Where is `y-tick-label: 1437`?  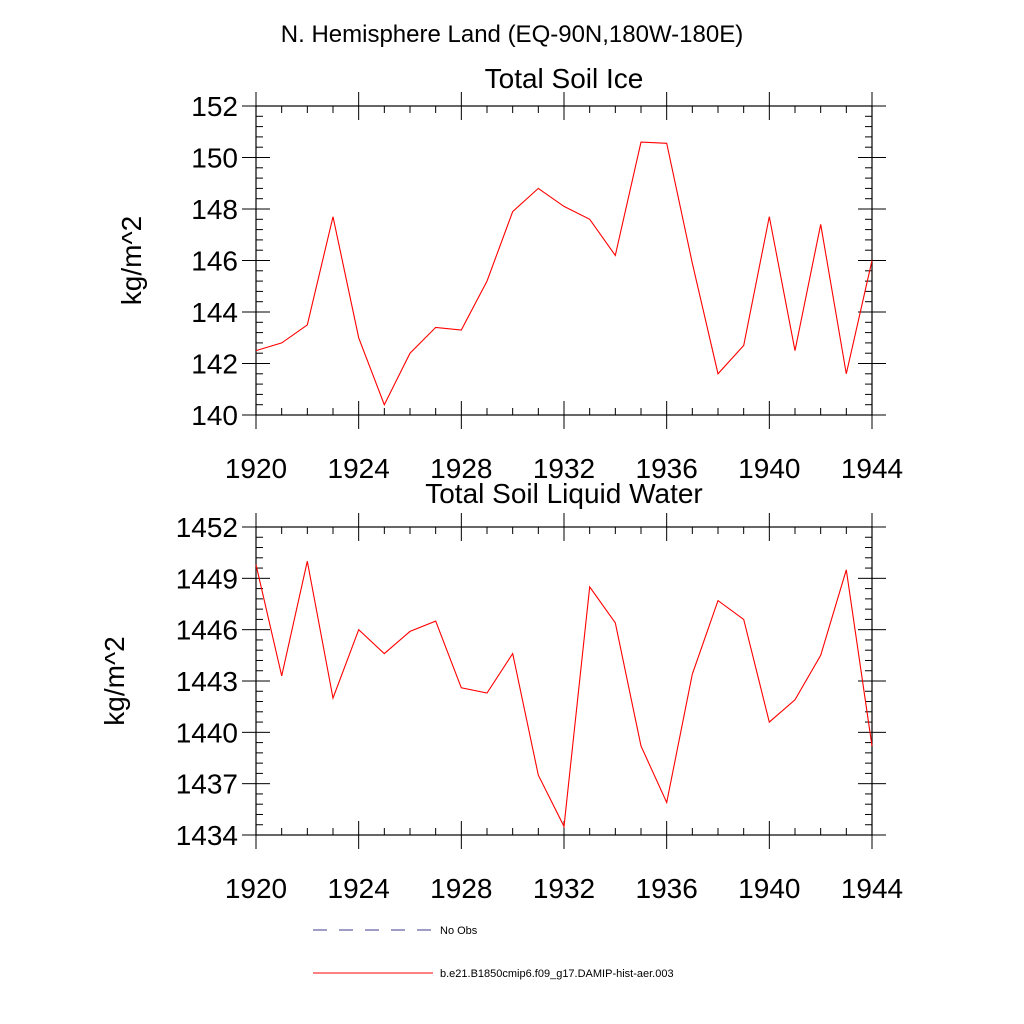 y-tick-label: 1437 is located at coordinates (207, 784).